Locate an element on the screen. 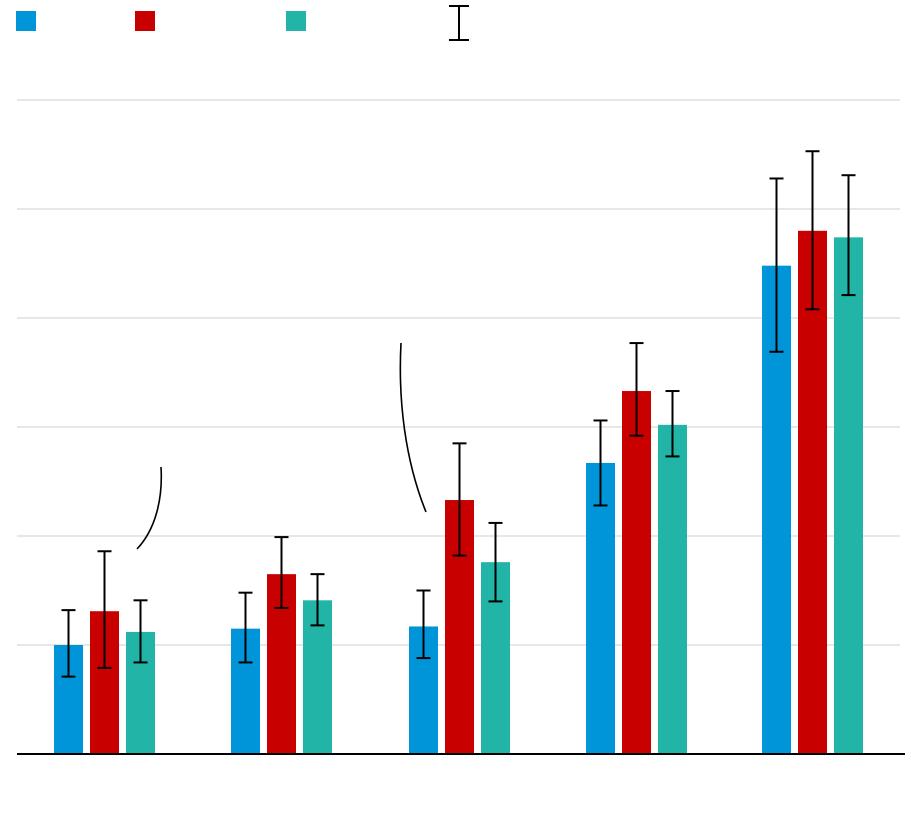 The width and height of the screenshot is (920, 814). legend is located at coordinates (242, 23).